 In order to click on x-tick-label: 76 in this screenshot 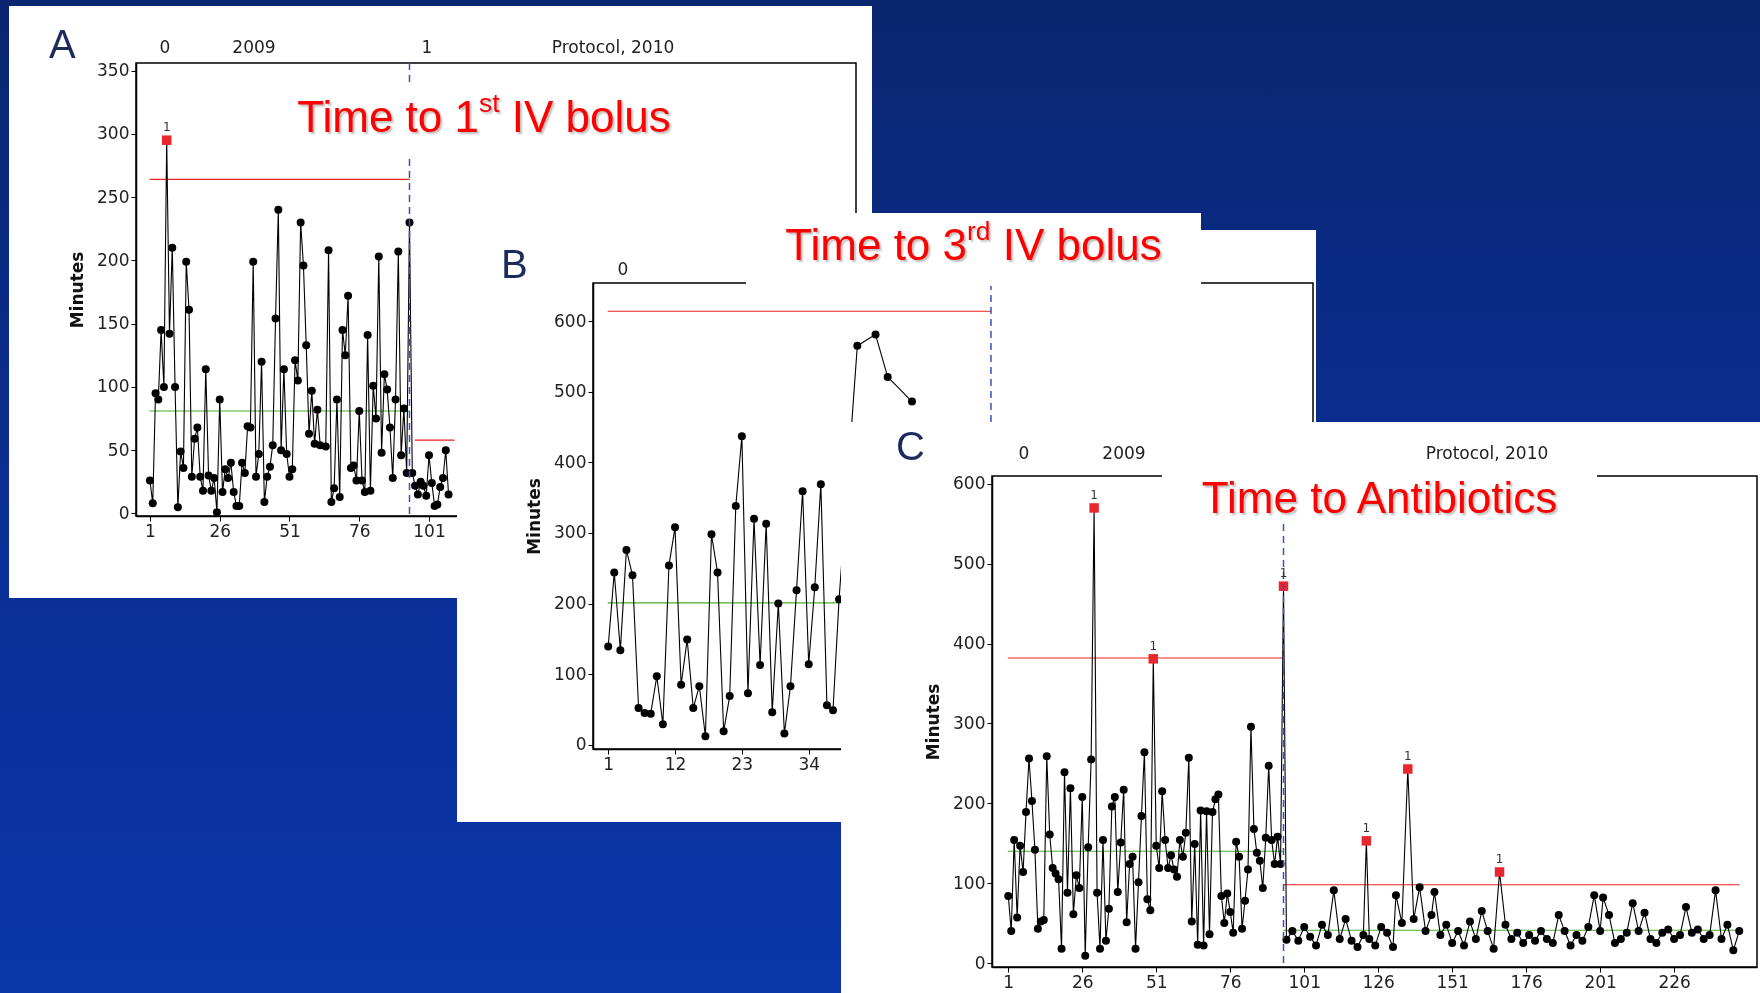, I will do `click(359, 530)`.